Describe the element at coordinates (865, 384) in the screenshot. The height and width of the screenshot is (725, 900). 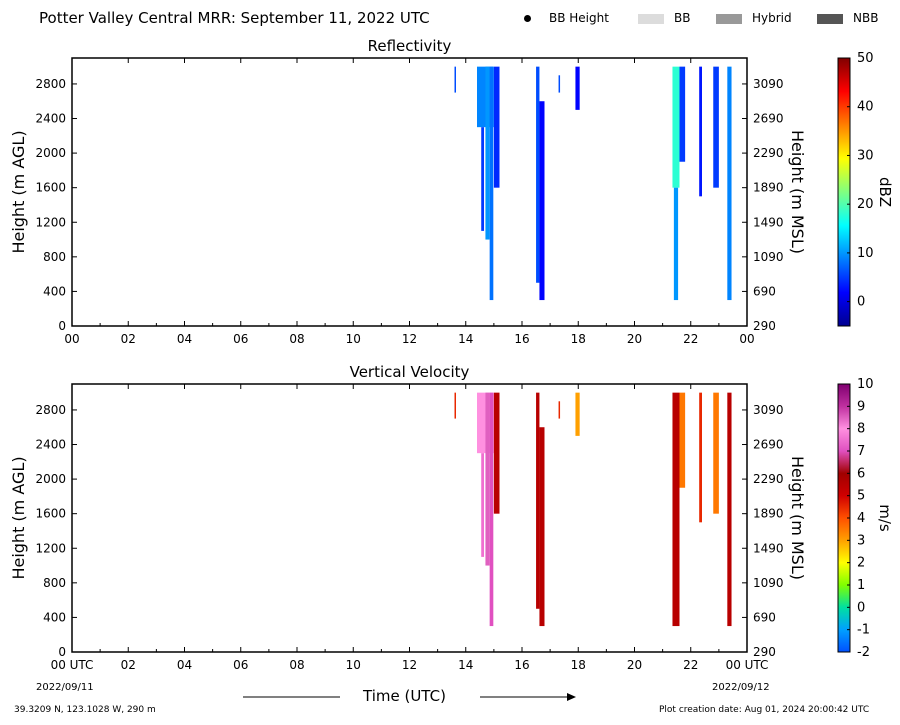
I see `colorbar-tick-label: 10` at that location.